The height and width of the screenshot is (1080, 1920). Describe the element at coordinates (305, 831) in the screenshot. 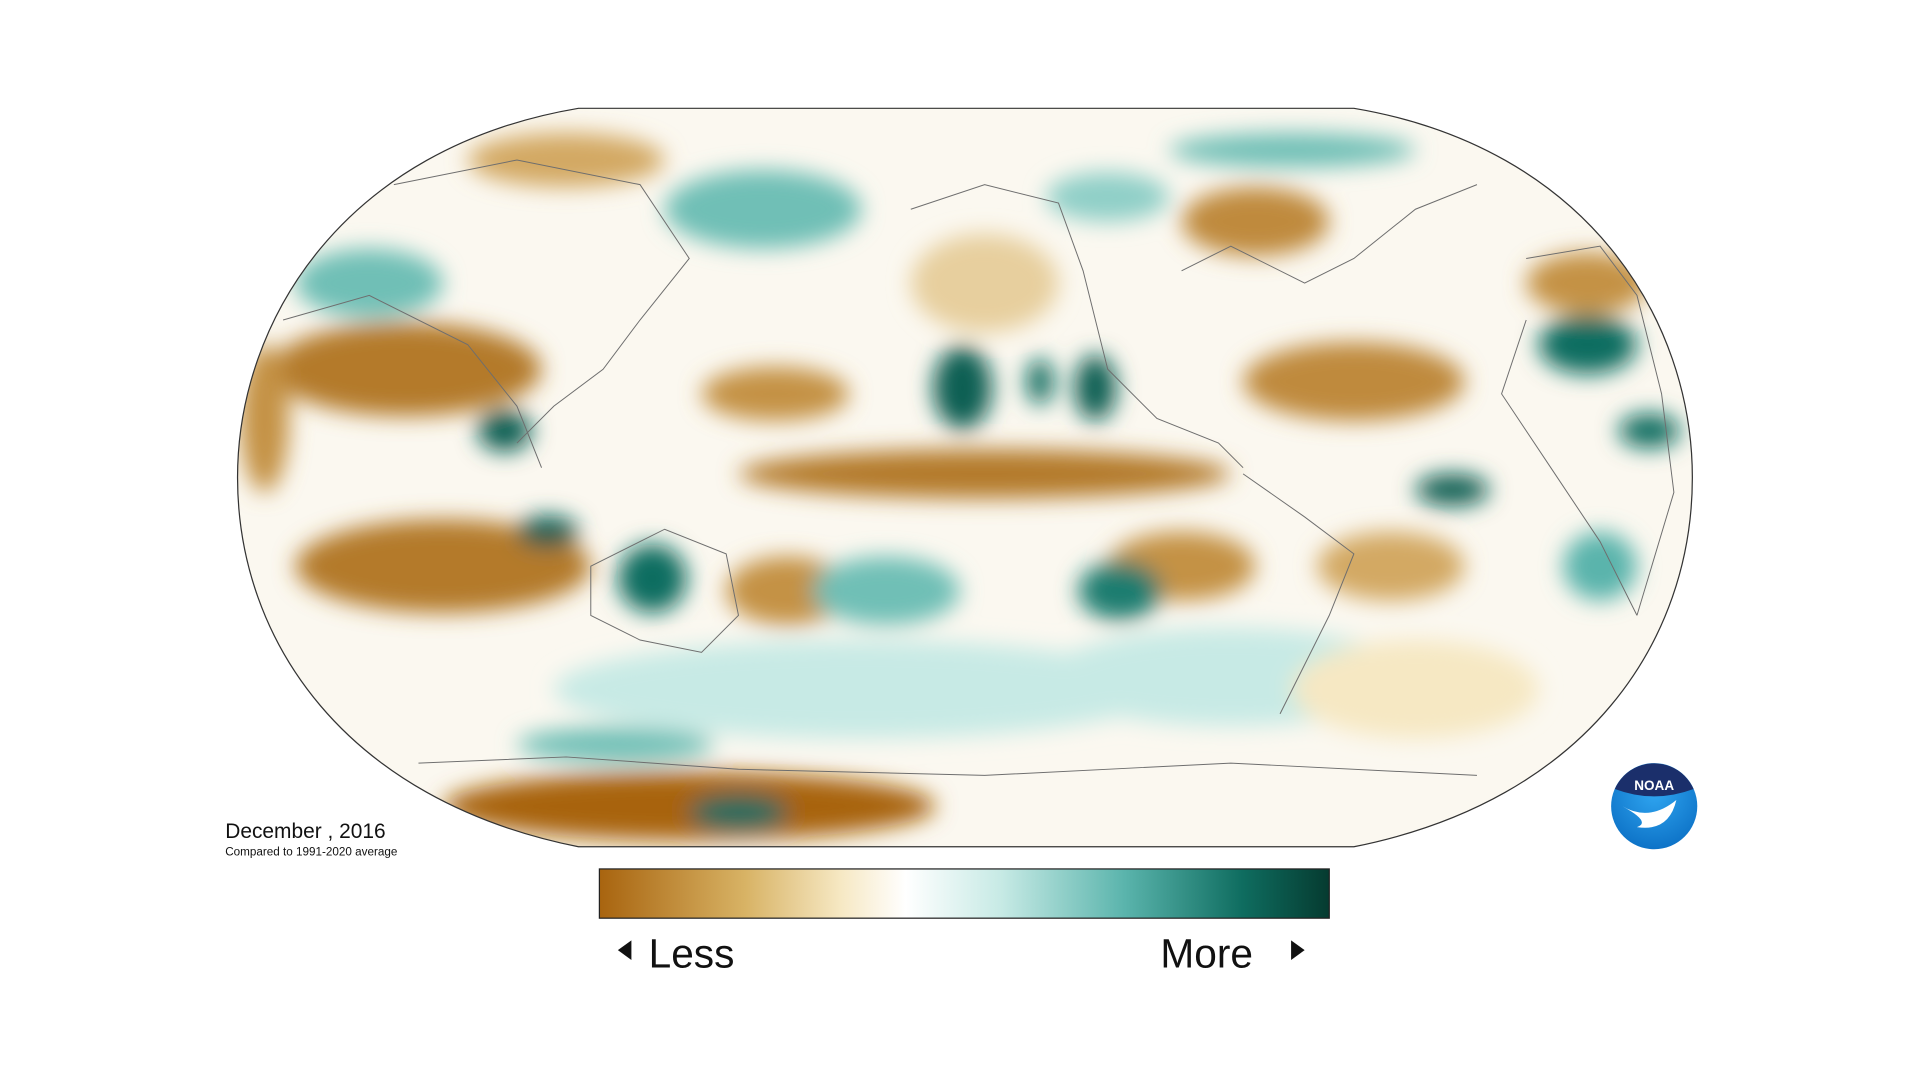

I see `date-label: December , 2016` at that location.